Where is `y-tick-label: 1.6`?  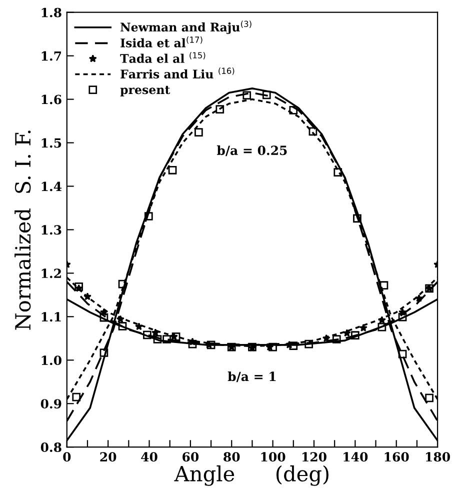
y-tick-label: 1.6 is located at coordinates (52, 99).